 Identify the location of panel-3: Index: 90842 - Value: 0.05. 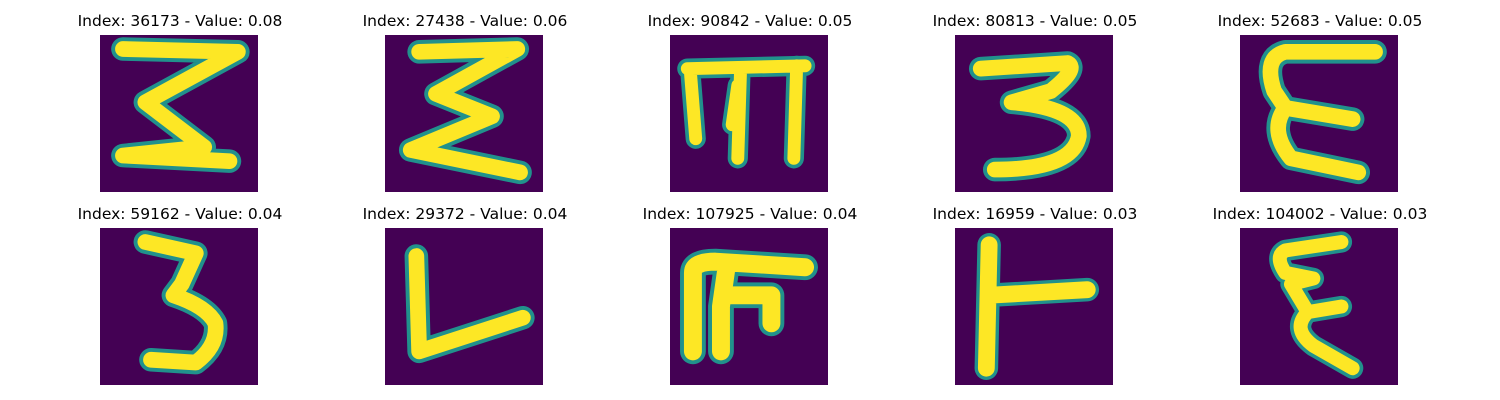
(750, 96).